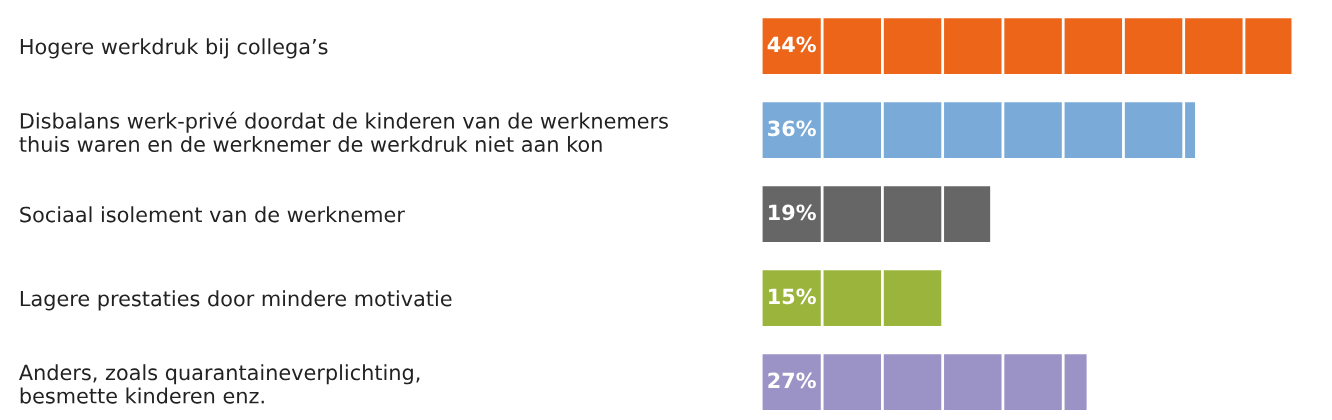 Image resolution: width=1332 pixels, height=420 pixels. What do you see at coordinates (174, 48) in the screenshot?
I see `y-tick-label: Hogere werkdruk bij collega’s` at bounding box center [174, 48].